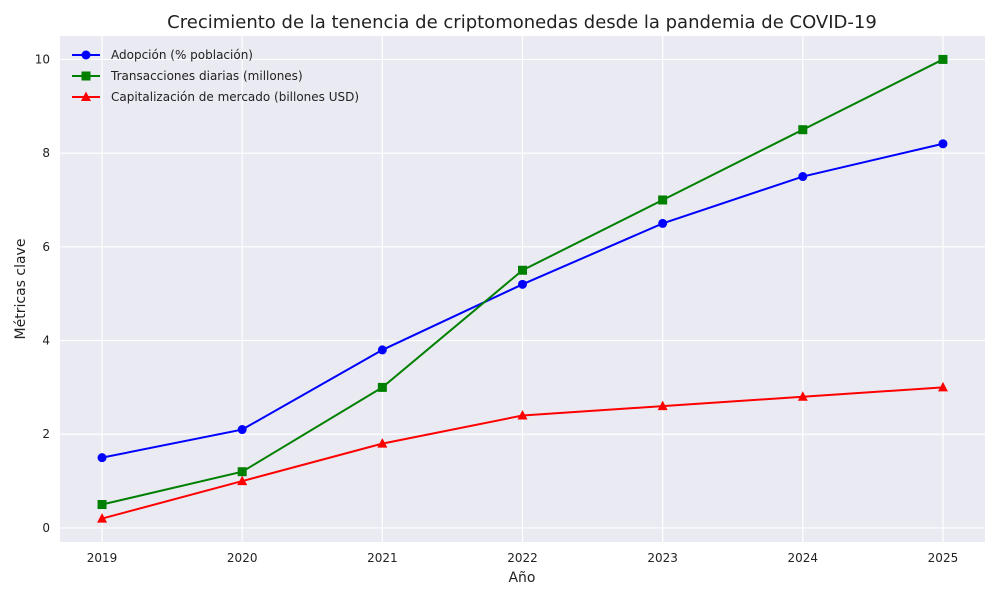 The width and height of the screenshot is (1000, 600). What do you see at coordinates (803, 558) in the screenshot?
I see `x-tick-label: 2024` at bounding box center [803, 558].